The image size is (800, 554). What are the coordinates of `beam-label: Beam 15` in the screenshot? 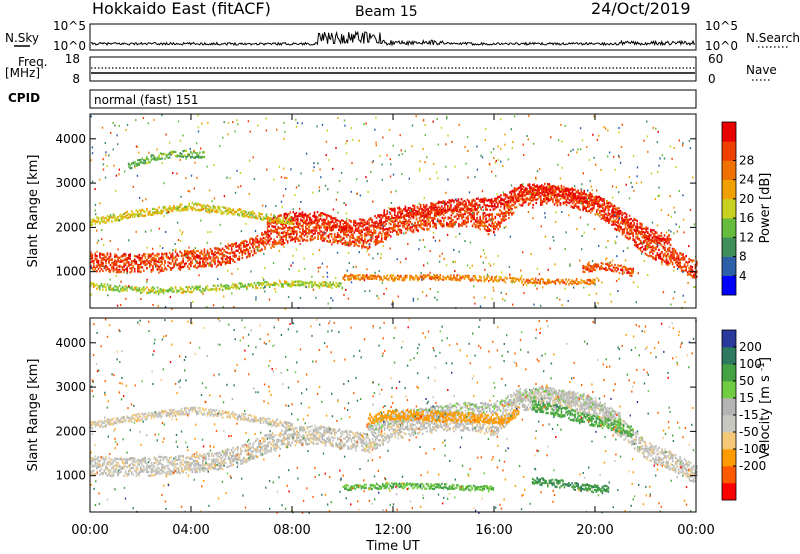 It's located at (386, 12).